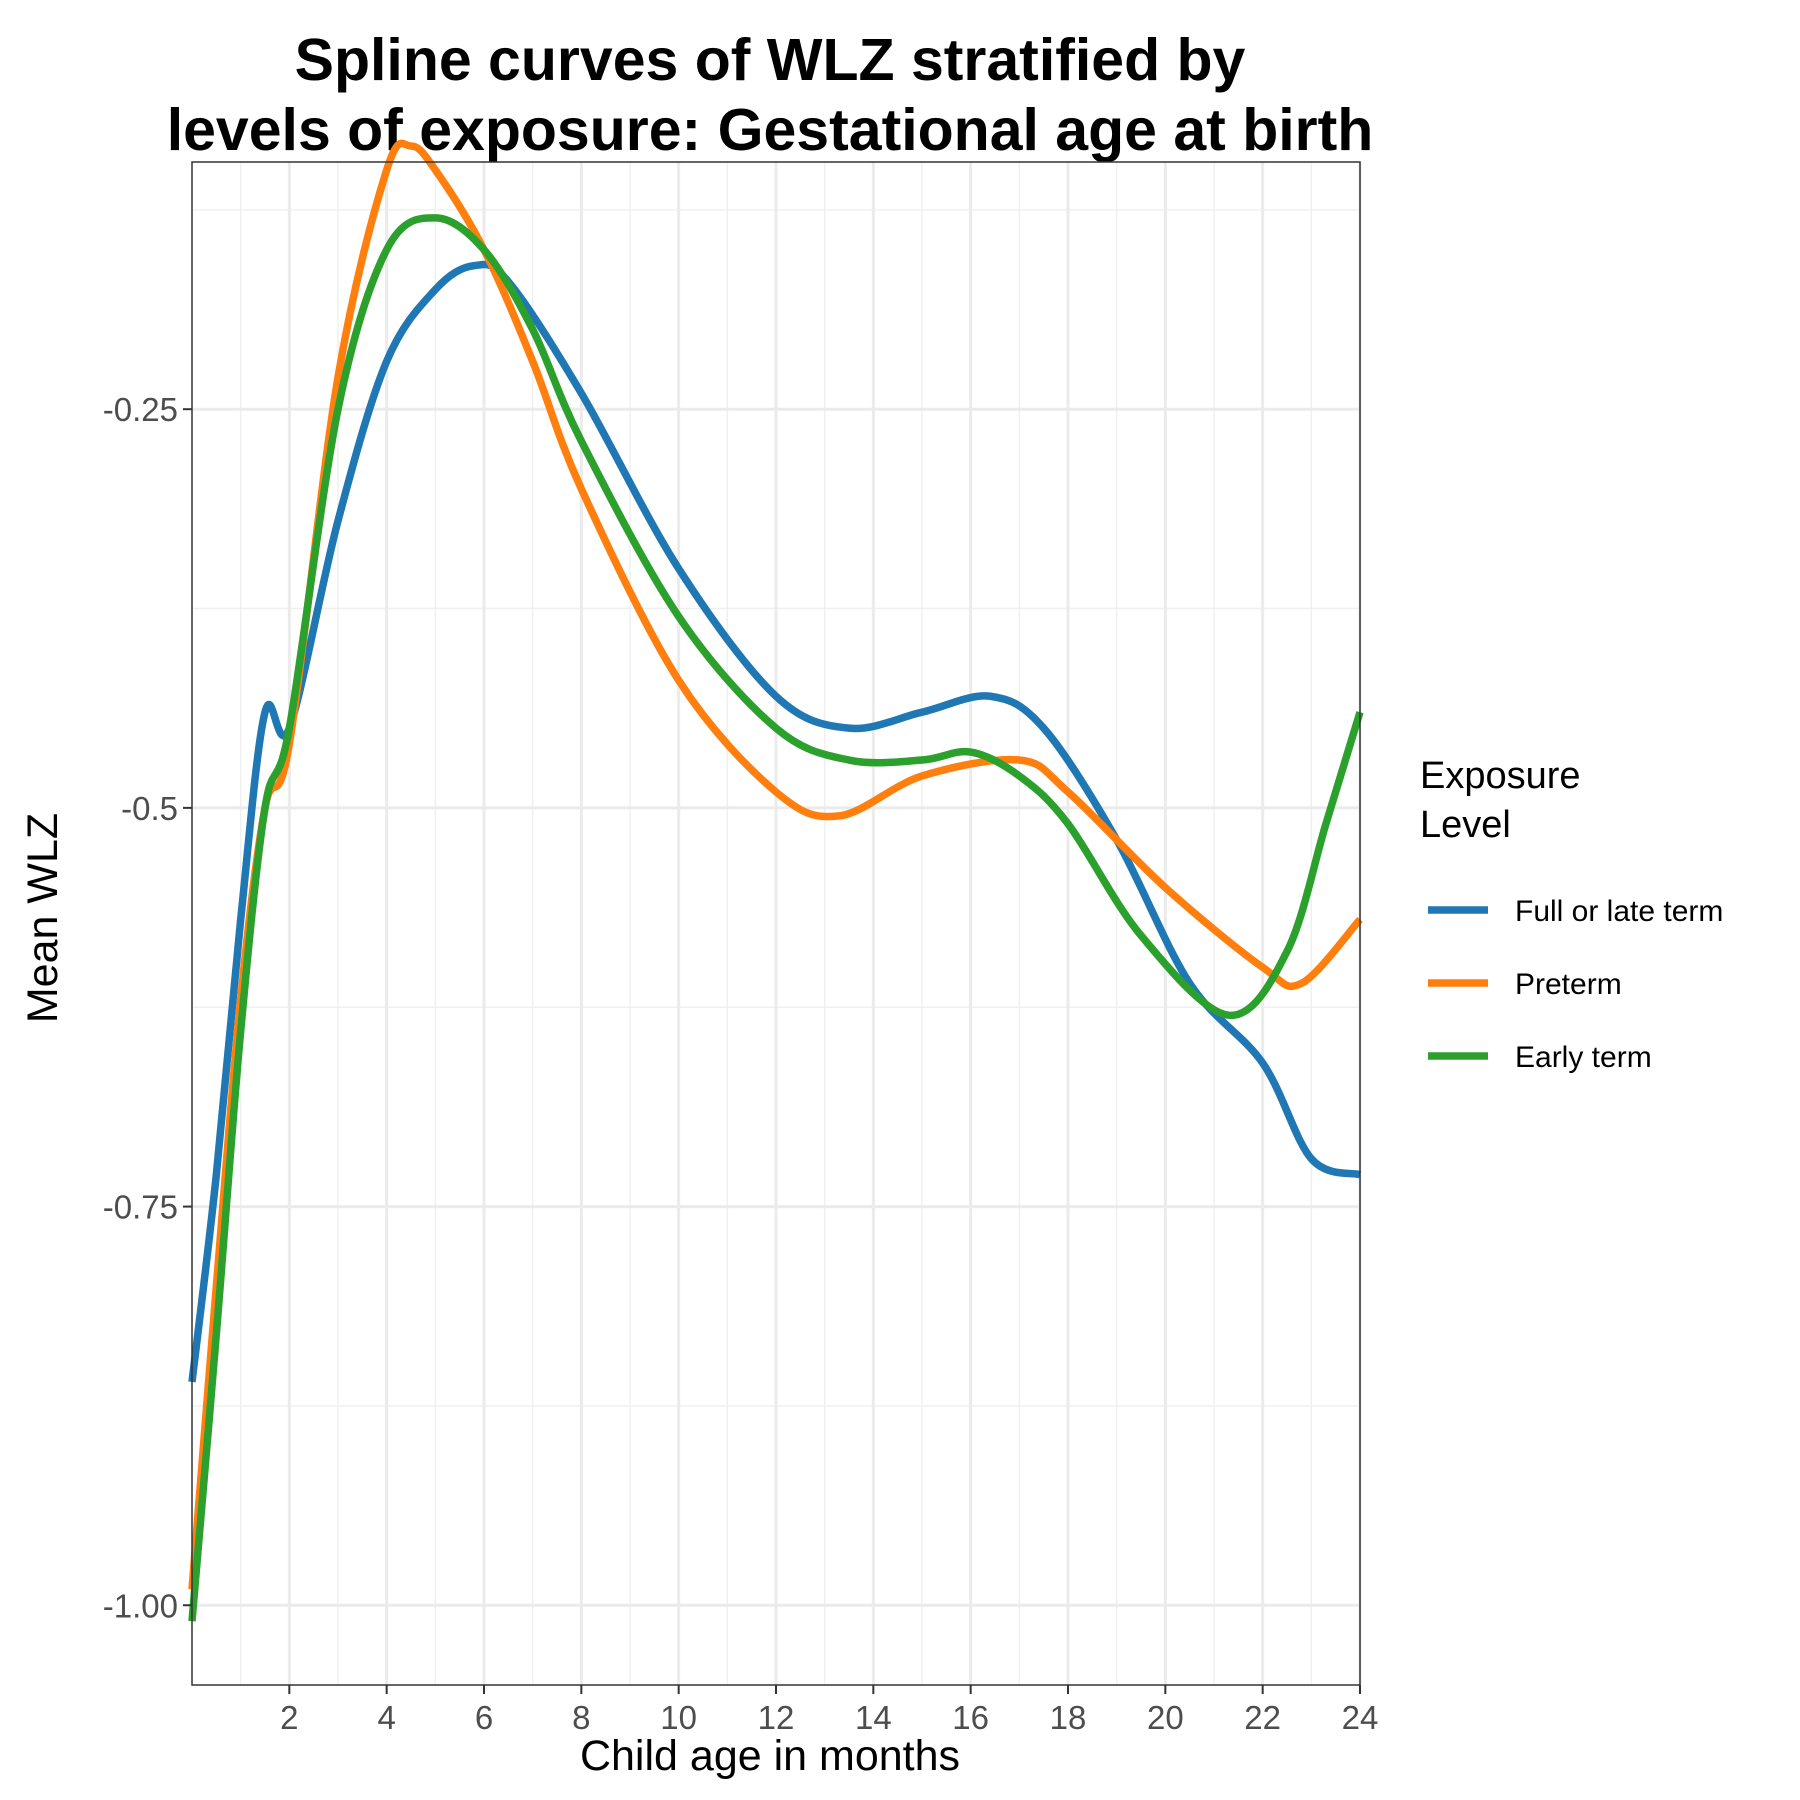 This screenshot has height=1800, width=1800. Describe the element at coordinates (970, 1717) in the screenshot. I see `x-tick-label: 16` at that location.